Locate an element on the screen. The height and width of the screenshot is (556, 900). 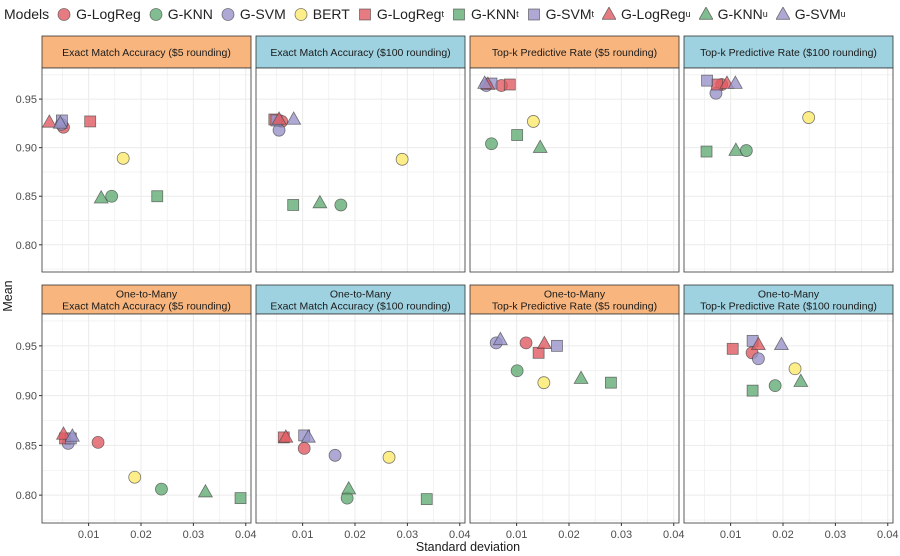
legend-item: G-SVM t is located at coordinates (560, 14).